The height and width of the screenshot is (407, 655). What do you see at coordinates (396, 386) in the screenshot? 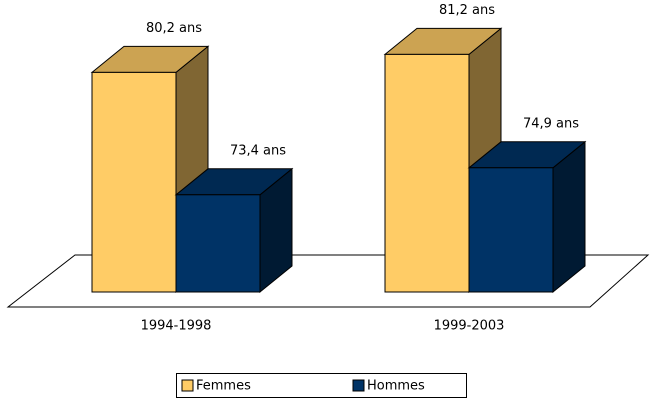
I see `legend-label: Hommes` at bounding box center [396, 386].